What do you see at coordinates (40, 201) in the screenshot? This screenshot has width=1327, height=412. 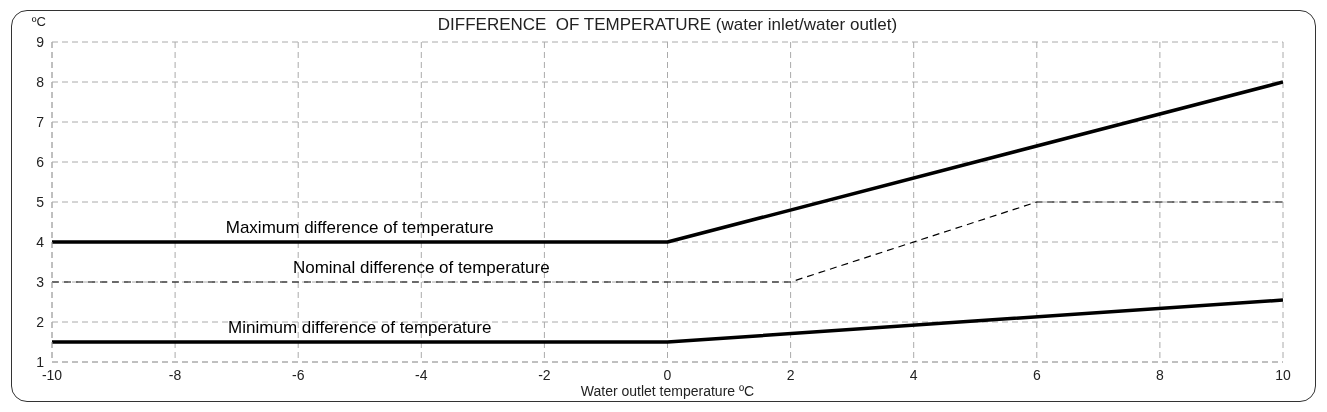 I see `y-tick-label: 5` at bounding box center [40, 201].